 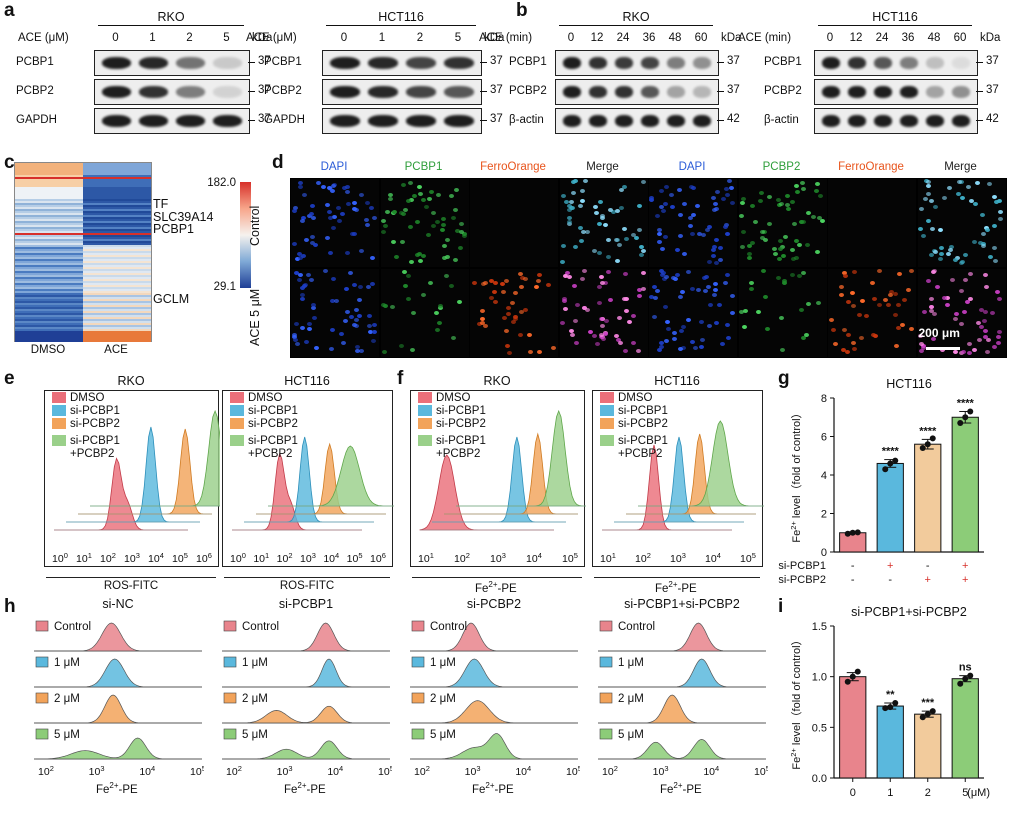 I want to click on axis-tick-exponent: 3, so click(x=102, y=768).